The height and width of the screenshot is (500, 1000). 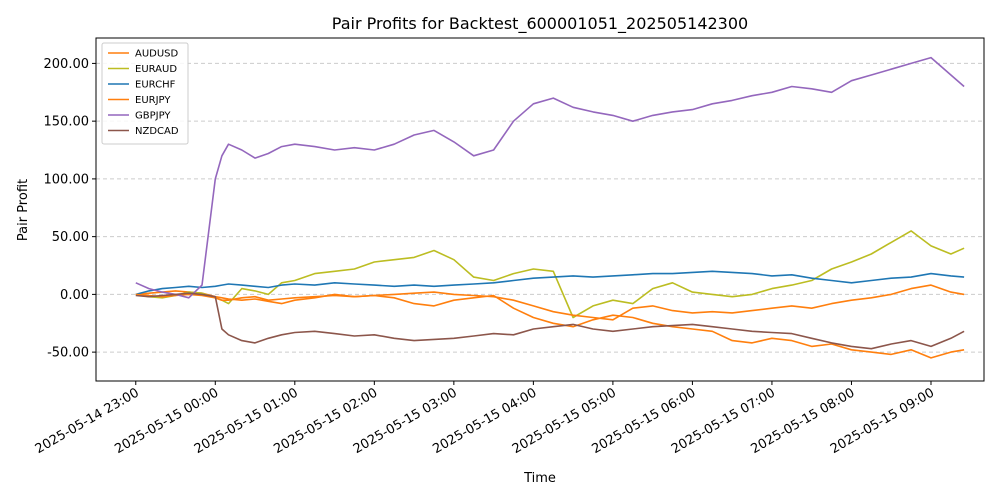 I want to click on legend-label: EURCHF, so click(x=155, y=85).